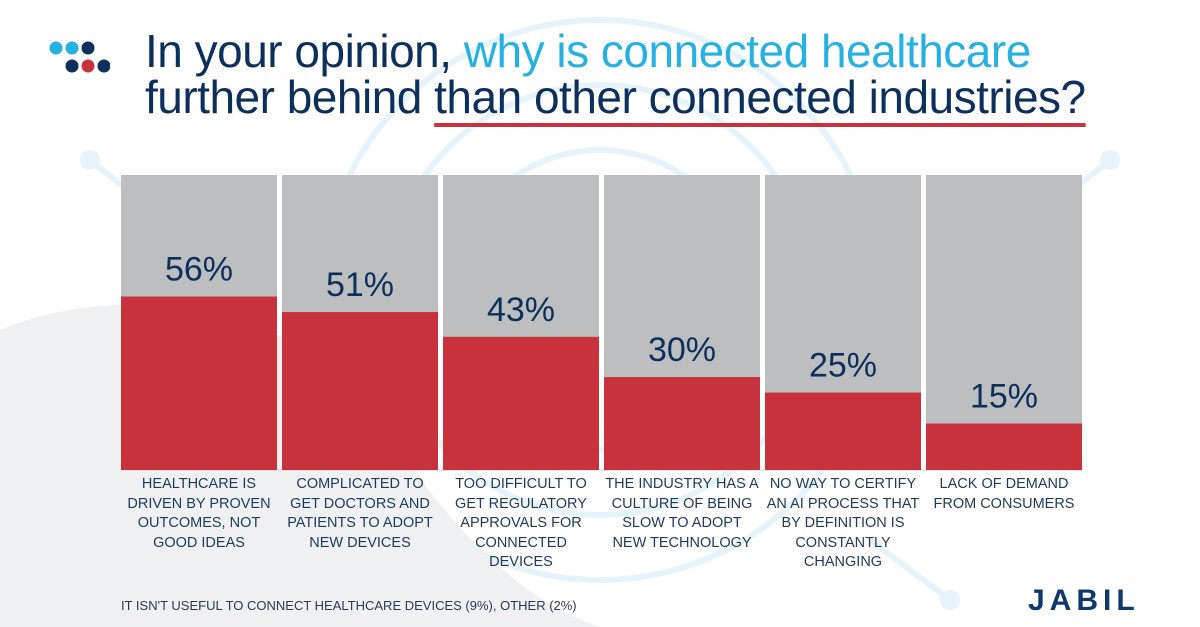 The height and width of the screenshot is (627, 1200). Describe the element at coordinates (304, 51) in the screenshot. I see `title-part-1: In your opinion,` at that location.